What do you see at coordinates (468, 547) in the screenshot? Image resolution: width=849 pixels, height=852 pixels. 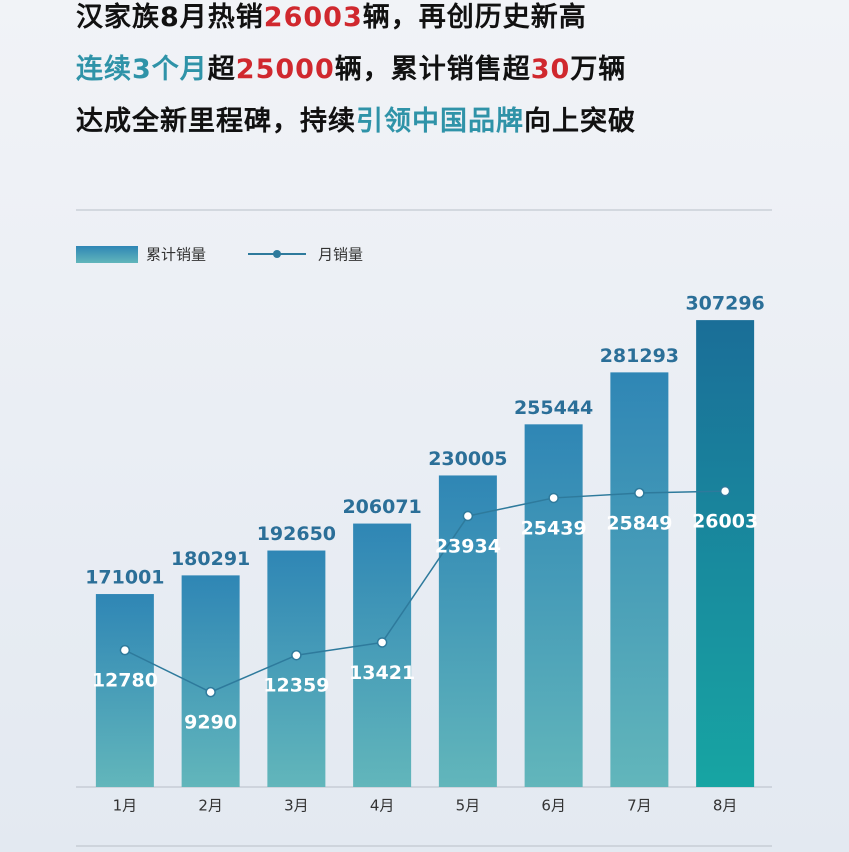 I see `value-label: 23934` at bounding box center [468, 547].